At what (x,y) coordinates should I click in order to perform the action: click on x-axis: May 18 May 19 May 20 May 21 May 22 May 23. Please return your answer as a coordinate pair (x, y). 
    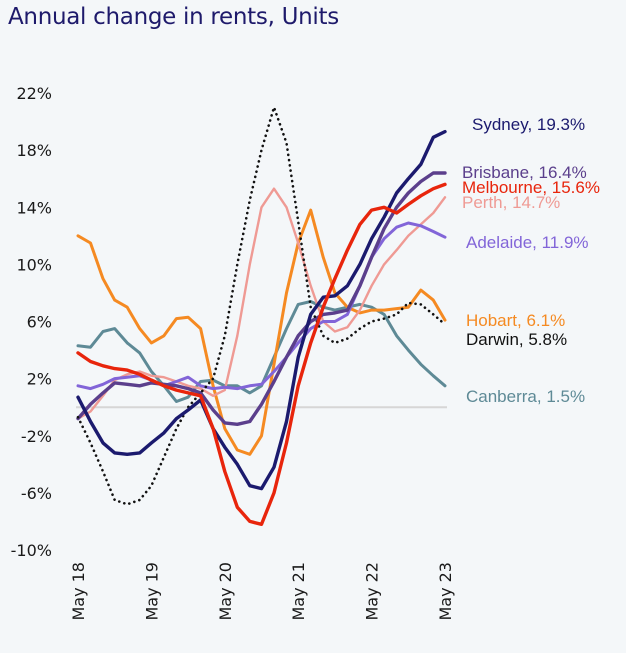
    Looking at the image, I should click on (262, 591).